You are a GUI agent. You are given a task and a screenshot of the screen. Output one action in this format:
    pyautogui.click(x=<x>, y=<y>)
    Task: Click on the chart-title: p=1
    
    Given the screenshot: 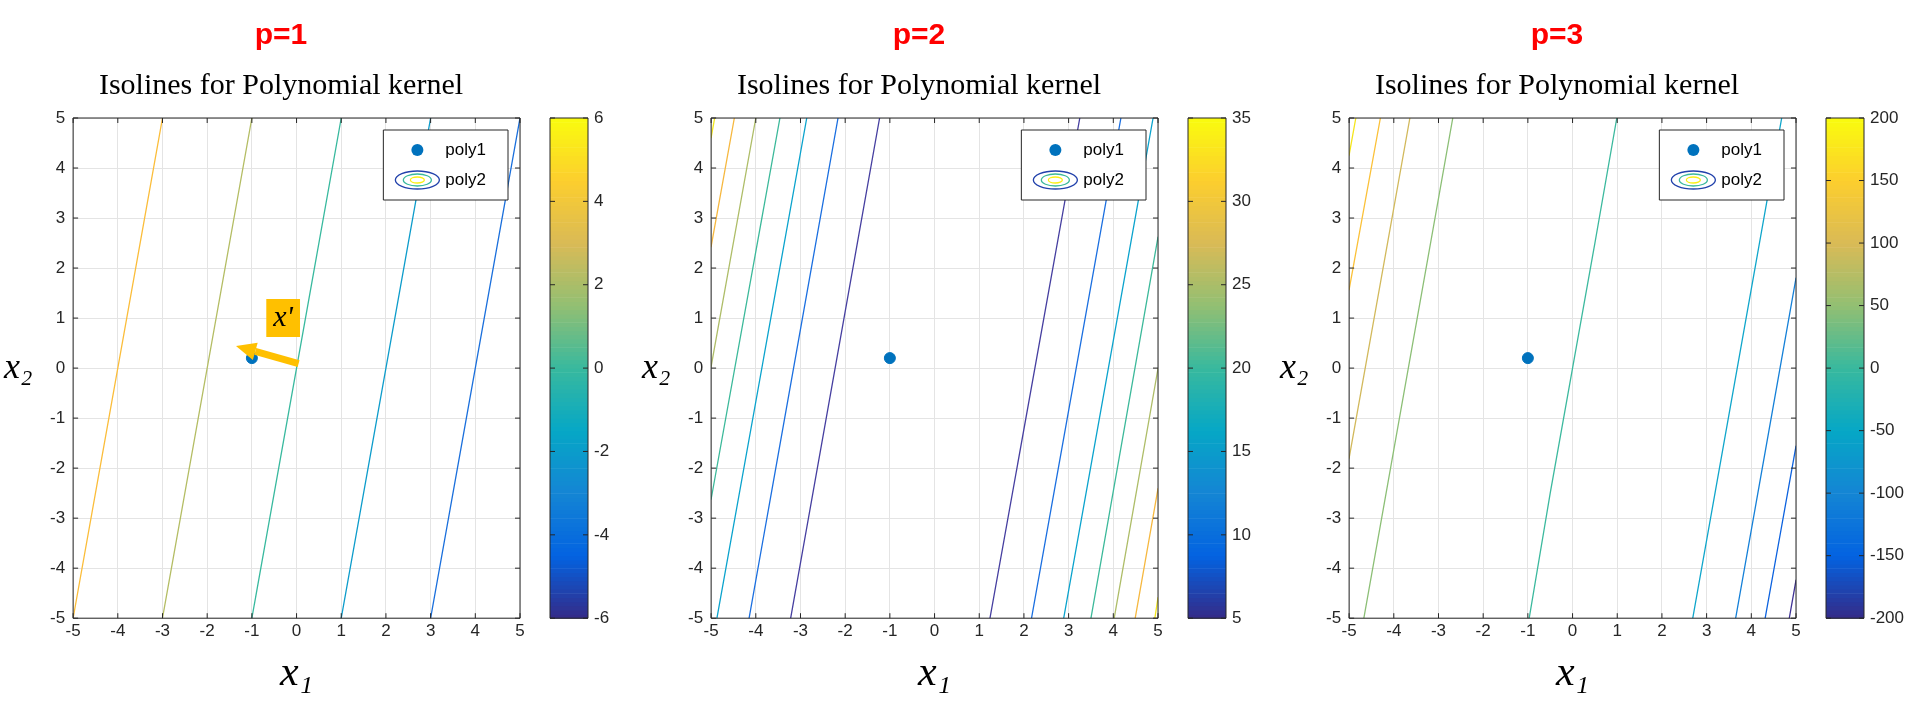 What is the action you would take?
    pyautogui.click(x=281, y=34)
    